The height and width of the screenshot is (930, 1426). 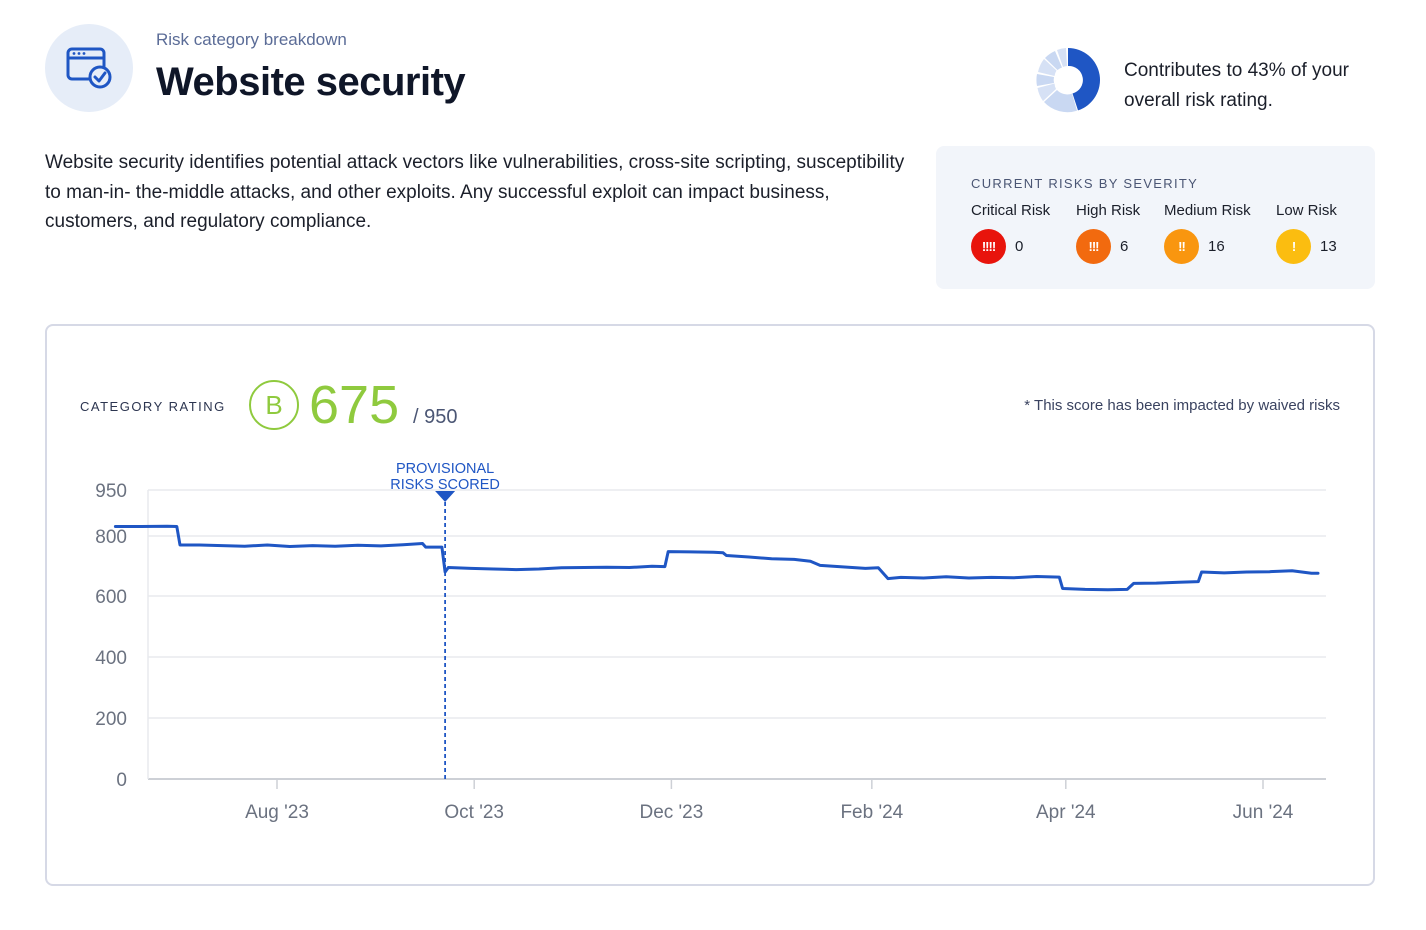 I want to click on severity-count: 13, so click(x=1328, y=246).